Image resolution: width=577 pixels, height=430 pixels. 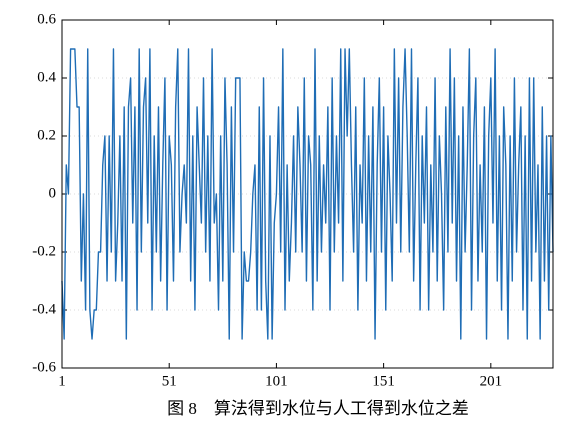 What do you see at coordinates (53, 193) in the screenshot?
I see `y-tick-label: 0` at bounding box center [53, 193].